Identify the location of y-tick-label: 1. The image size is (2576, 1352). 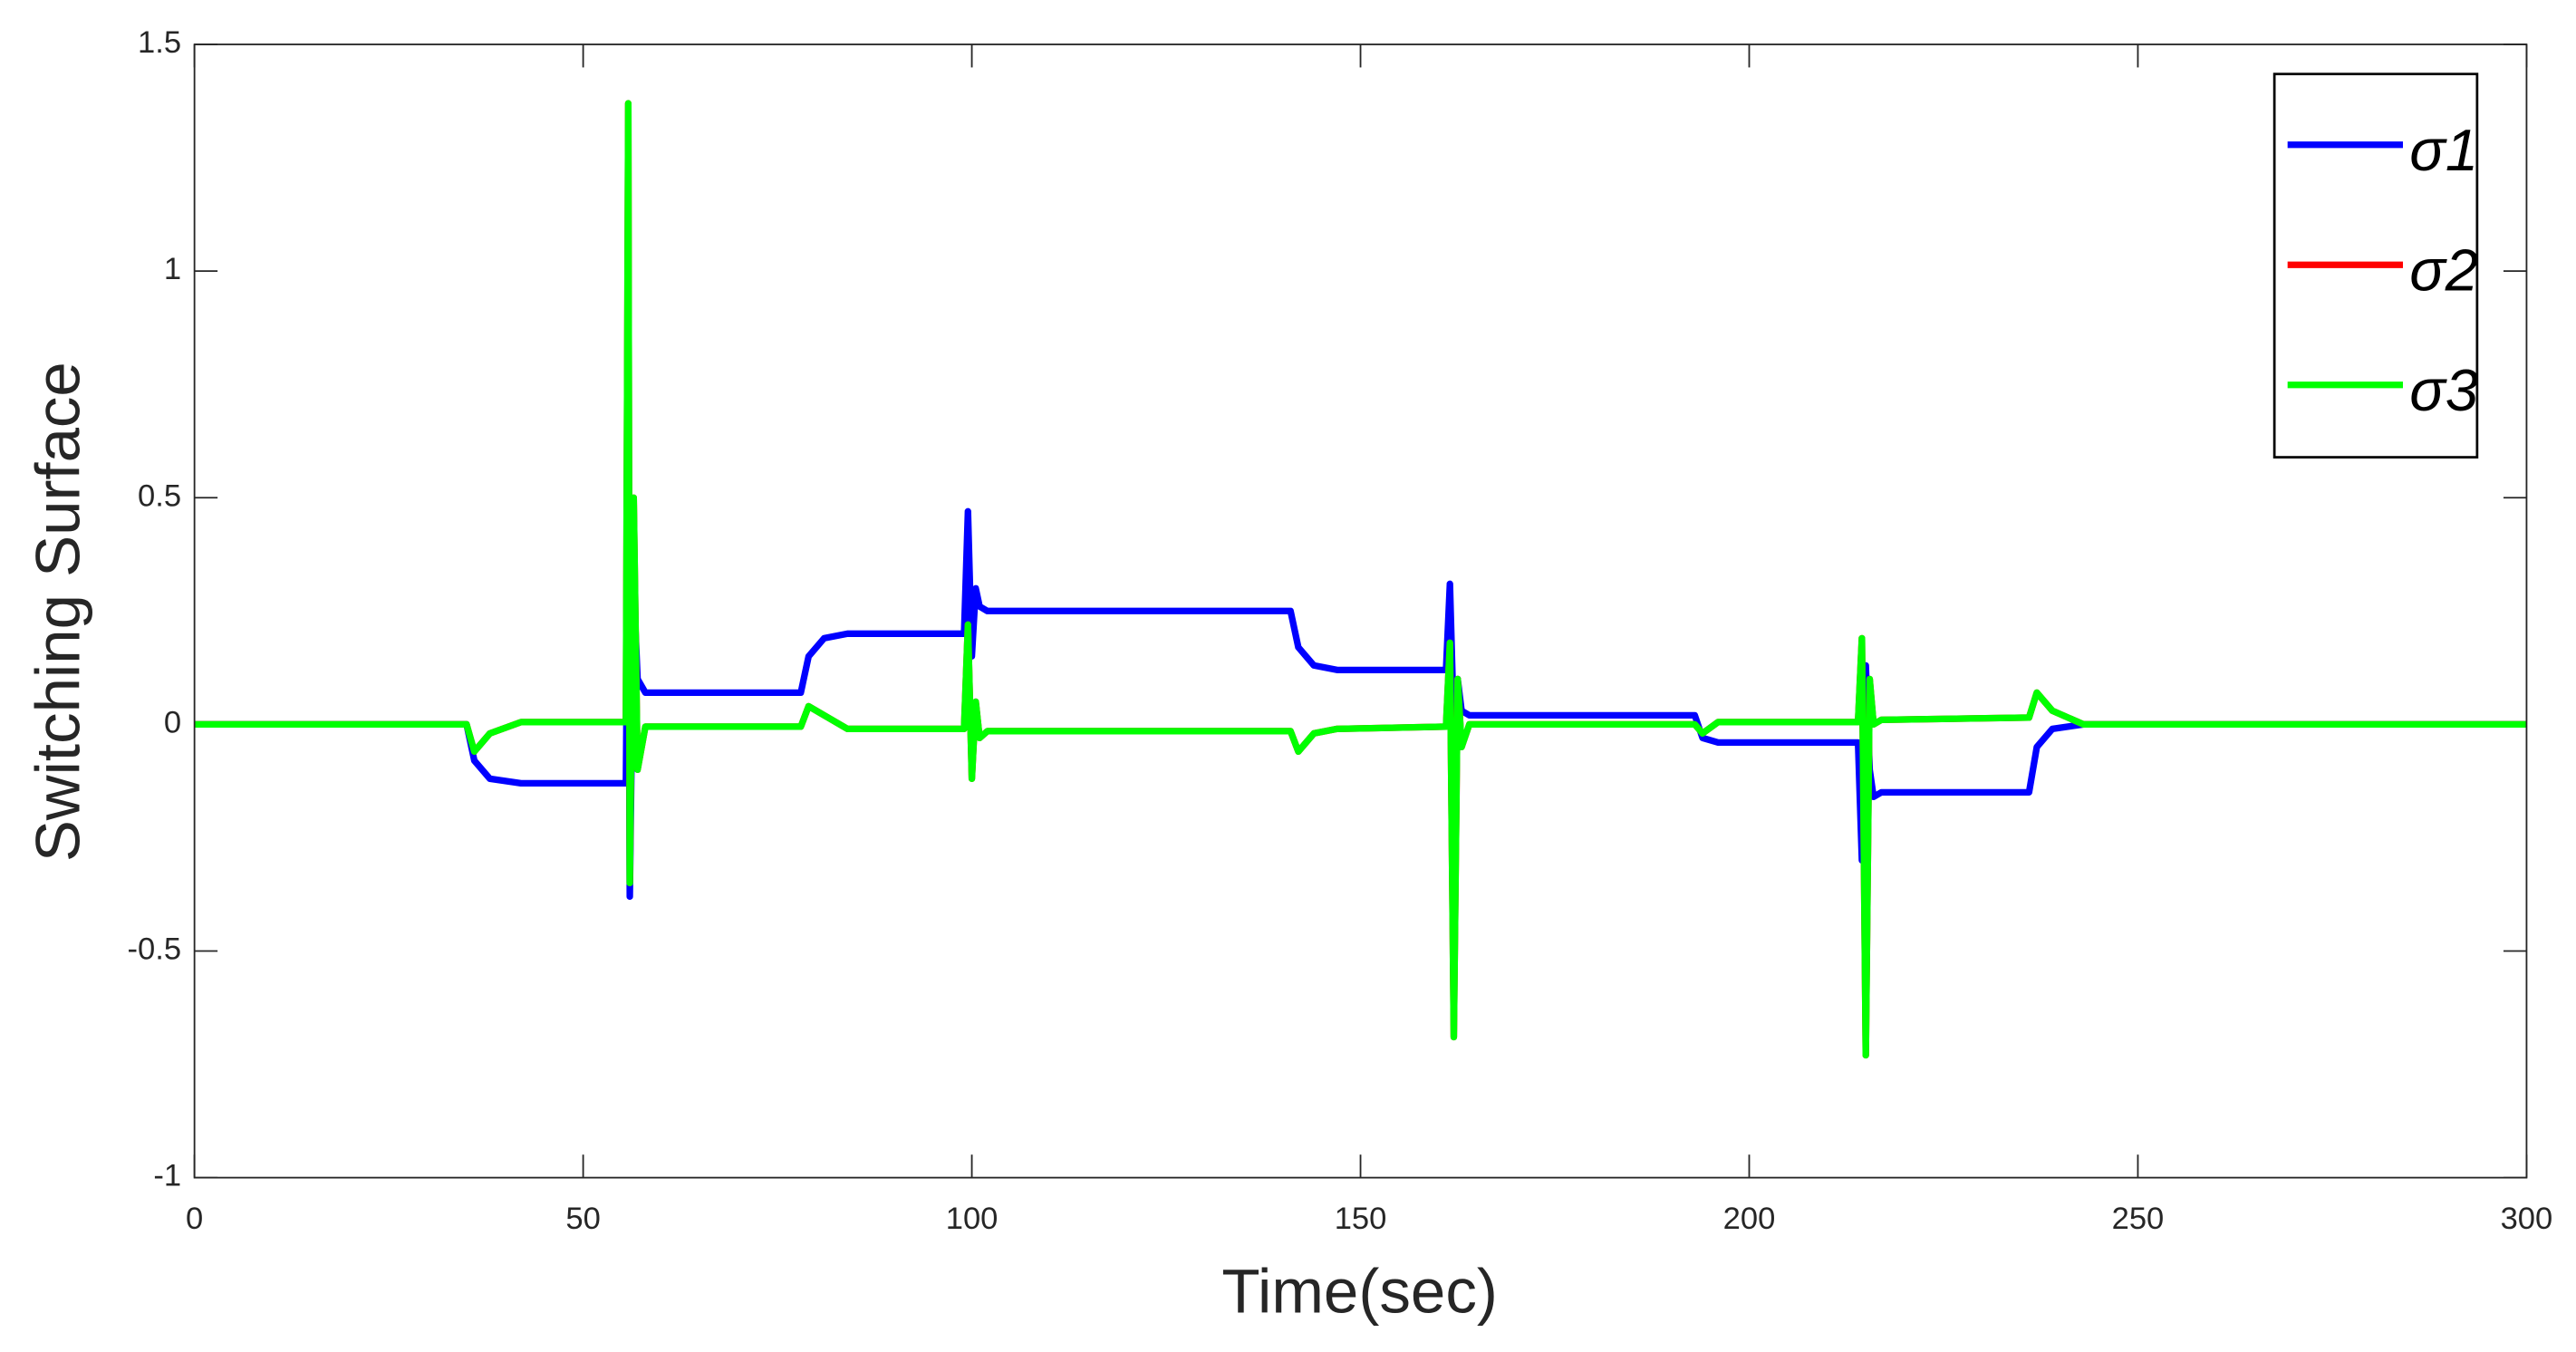
(172, 269).